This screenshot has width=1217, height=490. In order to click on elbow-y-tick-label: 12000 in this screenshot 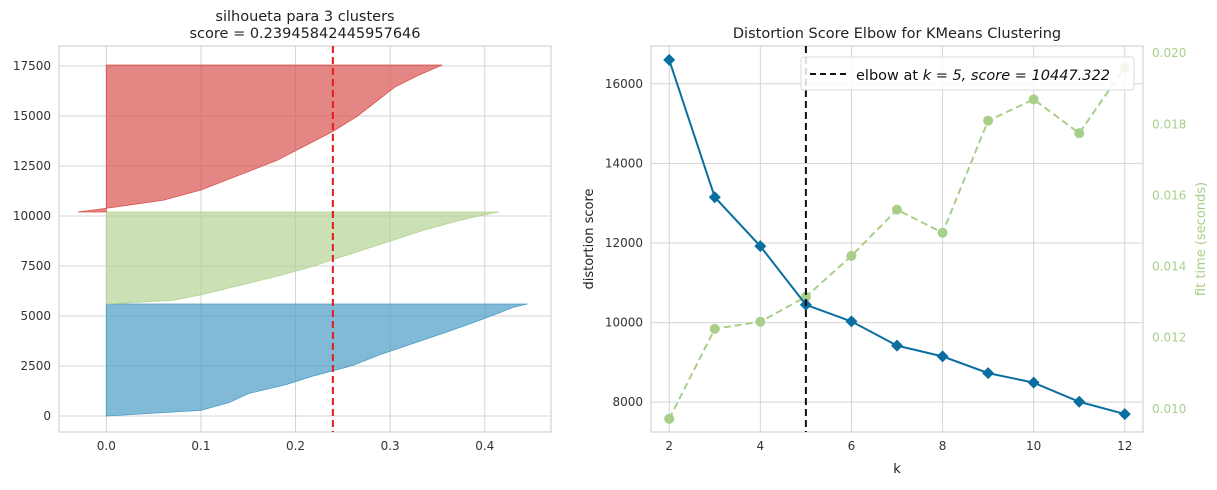, I will do `click(624, 243)`.